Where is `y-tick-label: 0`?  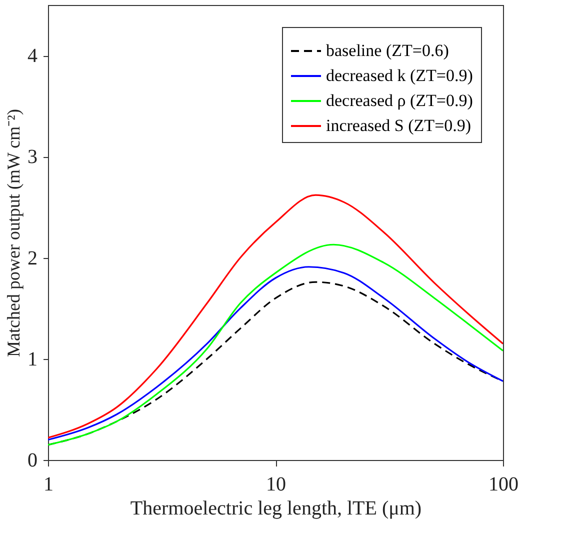
y-tick-label: 0 is located at coordinates (33, 461).